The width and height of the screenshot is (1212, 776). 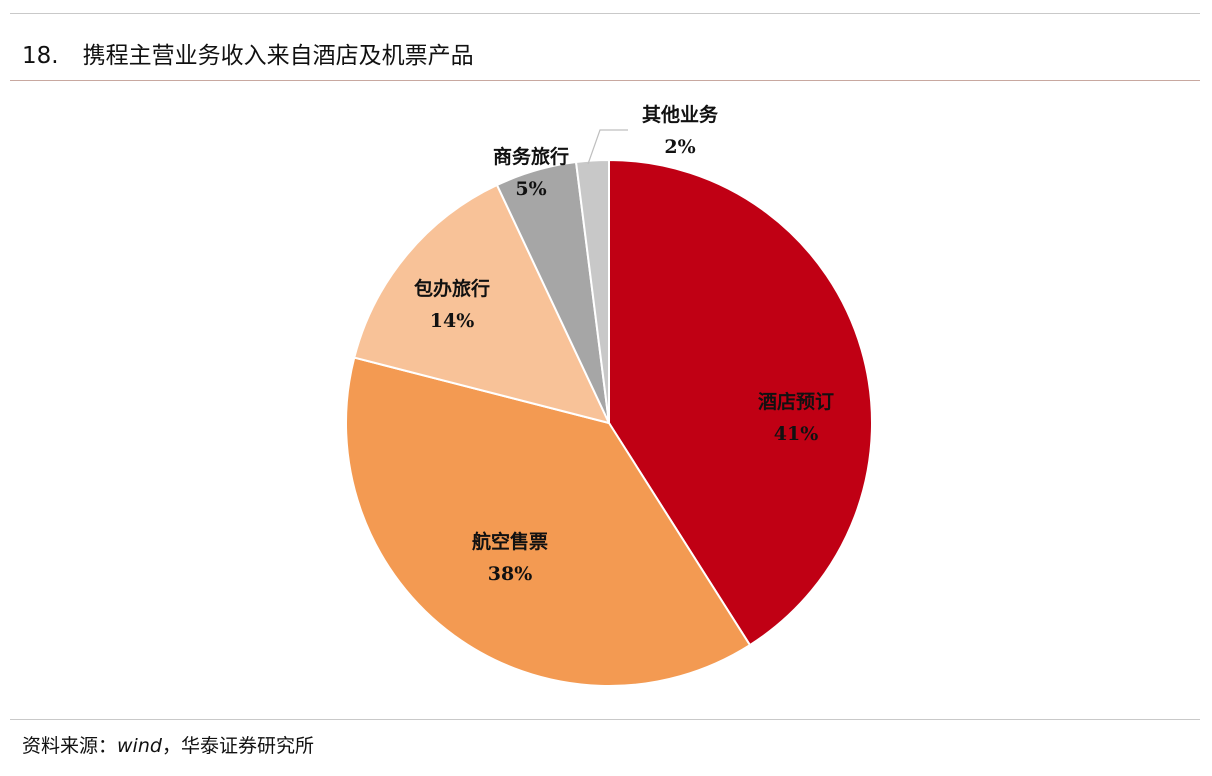 What do you see at coordinates (680, 114) in the screenshot?
I see `slice-label: 其他业务` at bounding box center [680, 114].